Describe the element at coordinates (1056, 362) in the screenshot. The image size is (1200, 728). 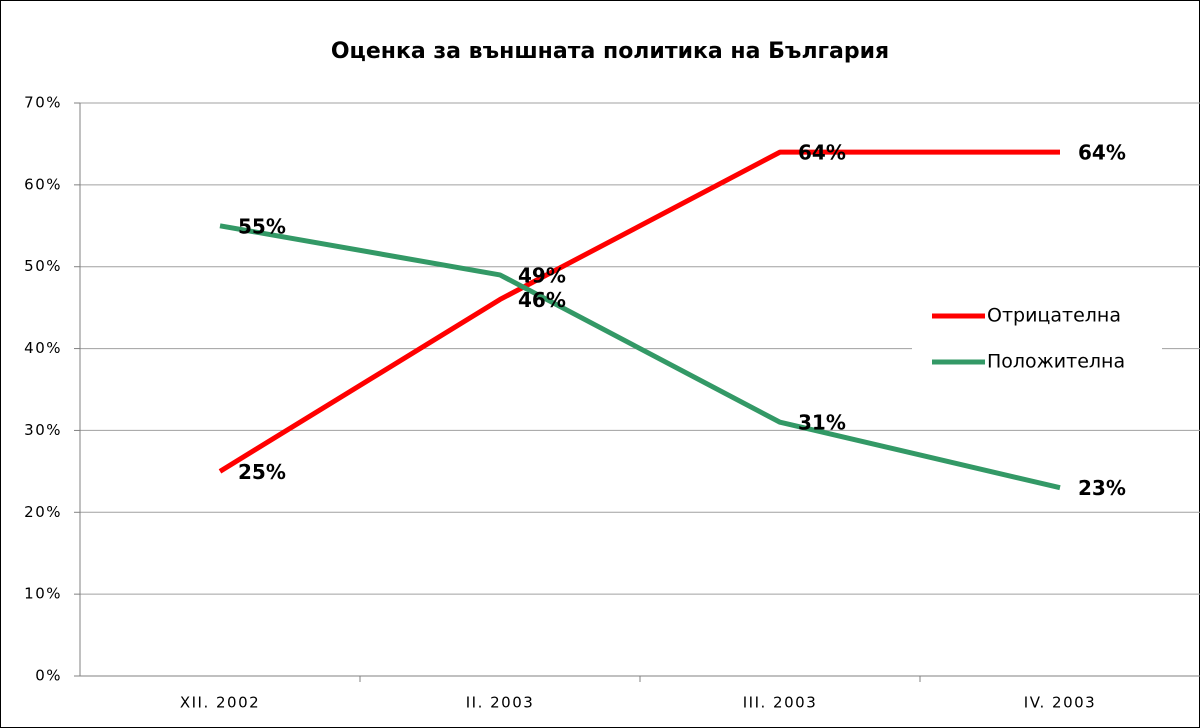
I see `legend-label: Положителна` at that location.